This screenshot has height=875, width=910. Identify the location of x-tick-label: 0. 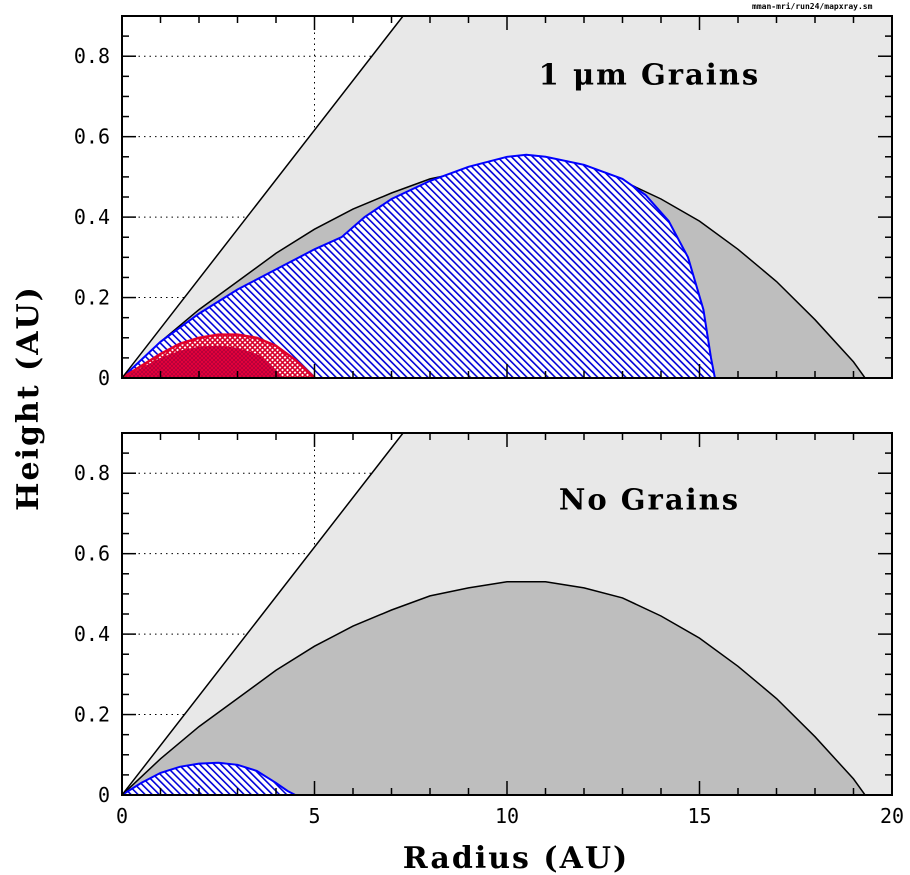
(122, 816).